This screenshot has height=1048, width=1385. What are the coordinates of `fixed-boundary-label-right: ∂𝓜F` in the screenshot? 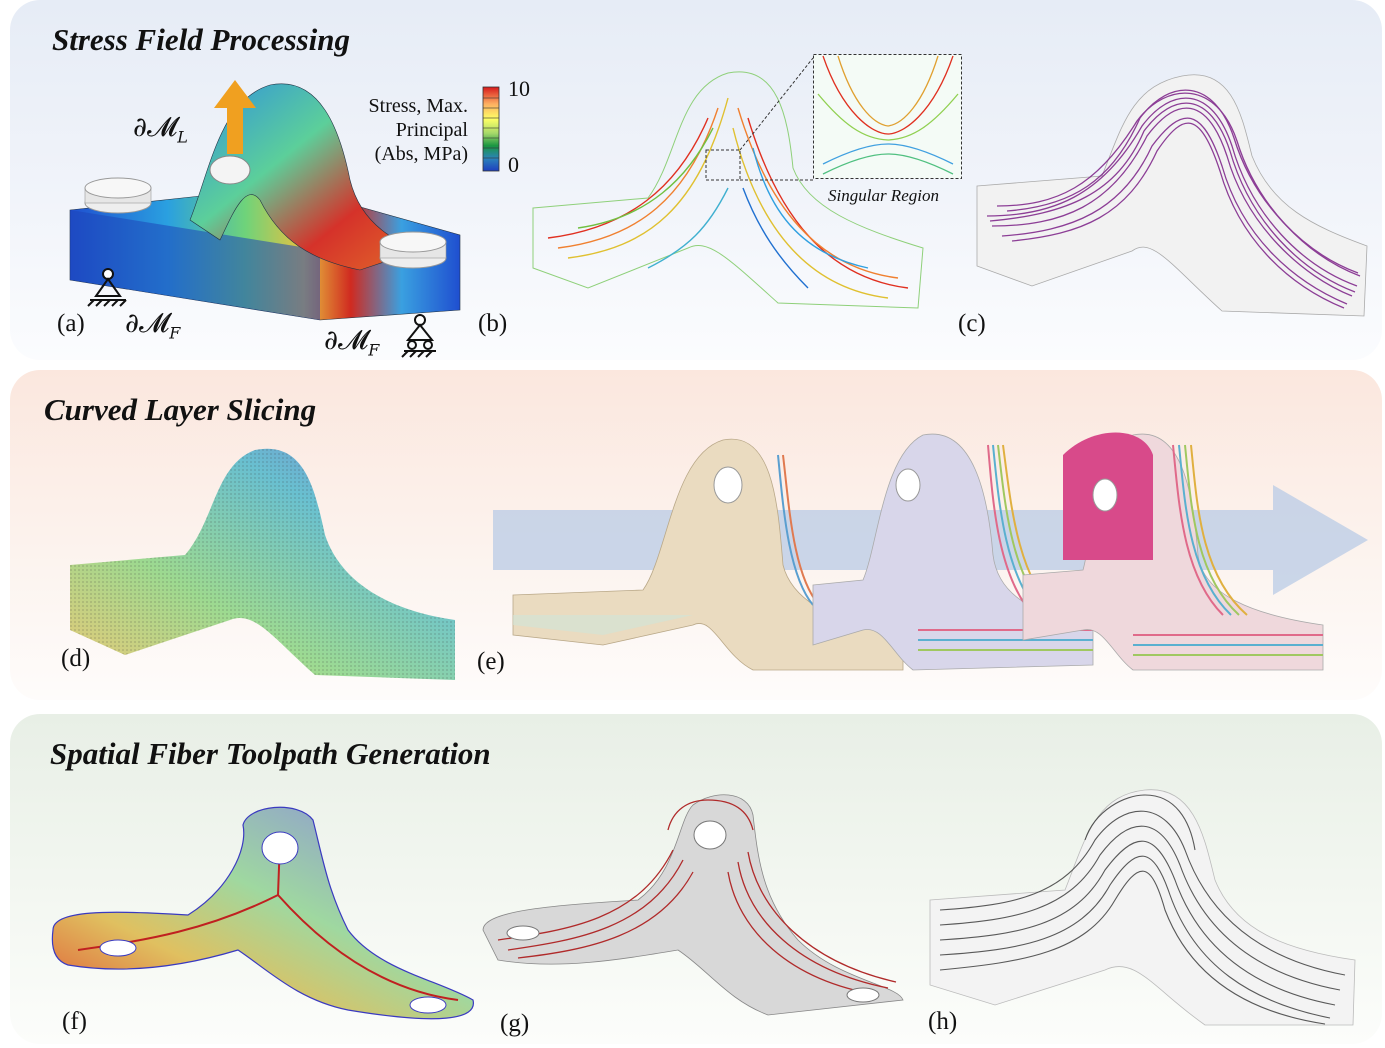 It's located at (352, 342).